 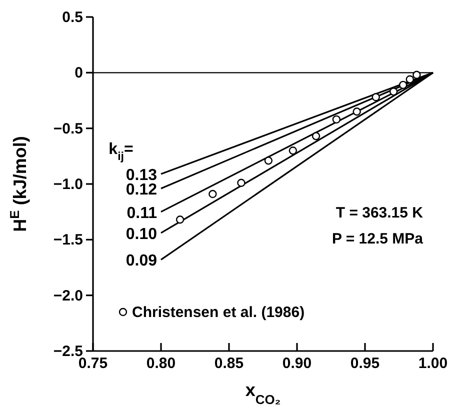 What do you see at coordinates (433, 363) in the screenshot?
I see `x-tick-label: 1.00` at bounding box center [433, 363].